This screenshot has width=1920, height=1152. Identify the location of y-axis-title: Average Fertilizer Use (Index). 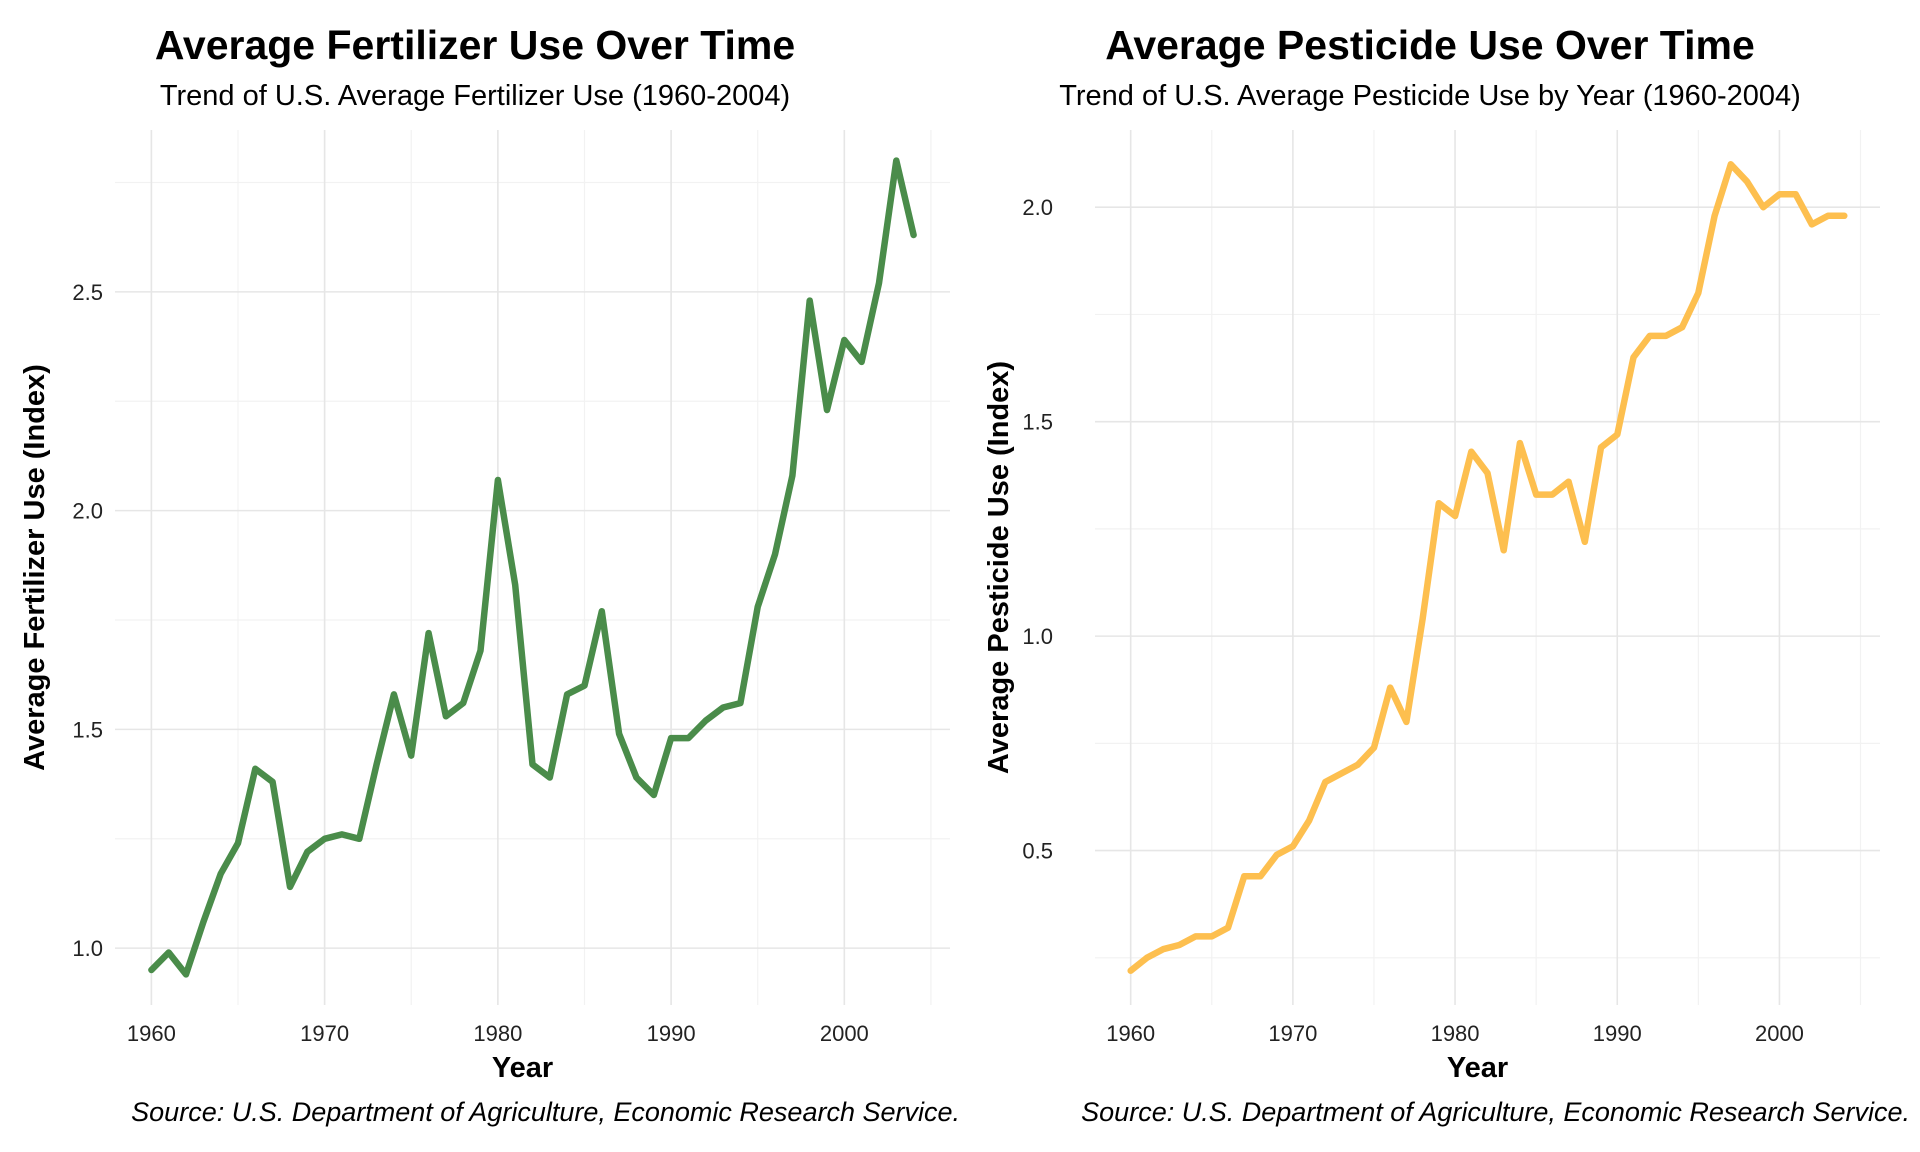
(35, 567).